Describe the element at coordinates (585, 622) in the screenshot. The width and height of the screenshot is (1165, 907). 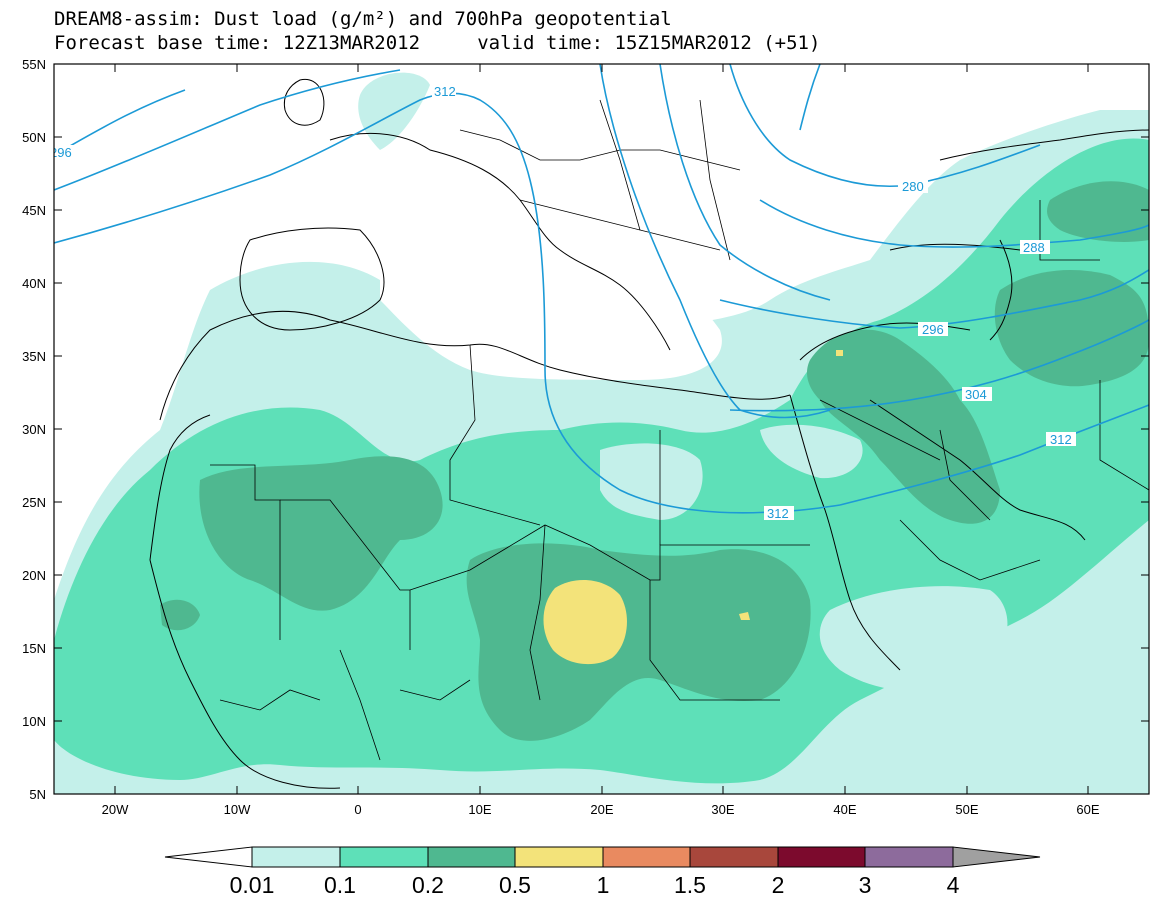
I see `dust-region-max-chad` at that location.